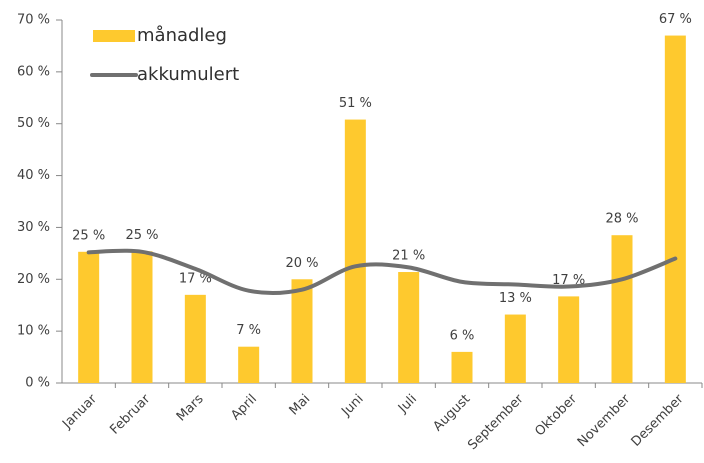  I want to click on x-tick-label: Mai, so click(300, 405).